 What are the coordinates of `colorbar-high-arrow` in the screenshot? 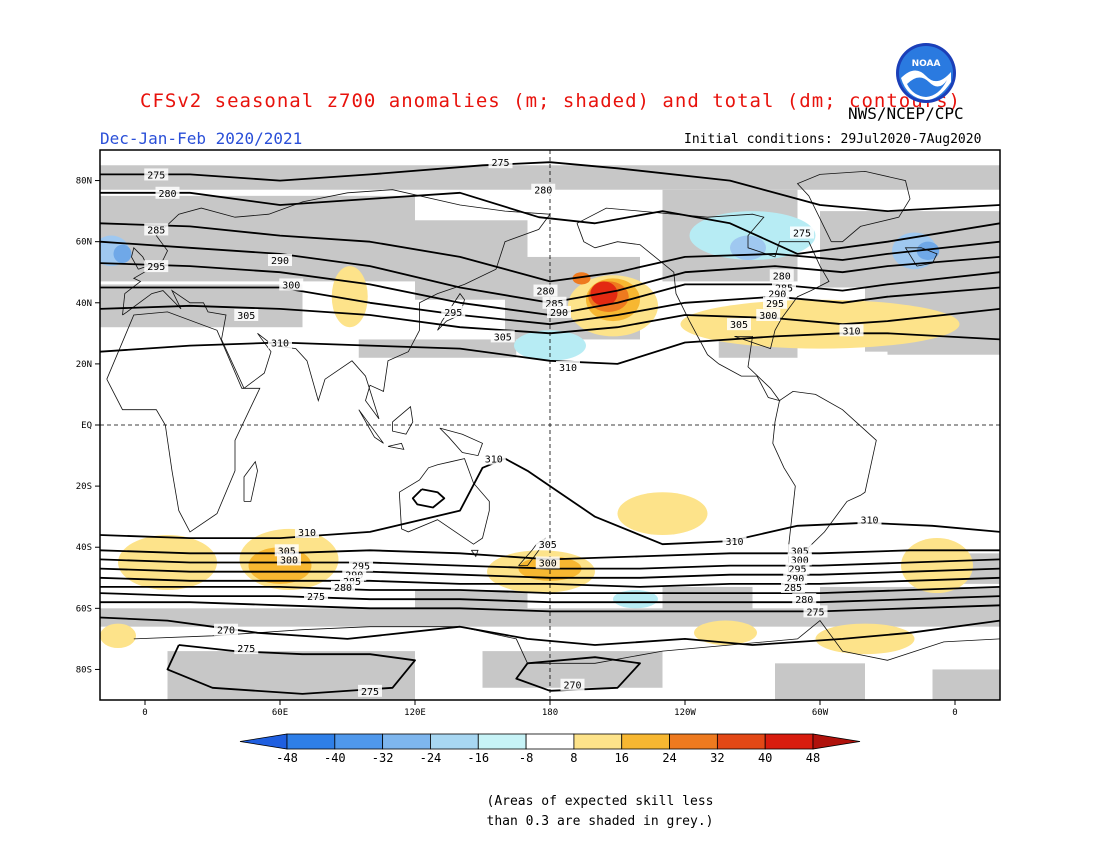 It's located at (836, 741).